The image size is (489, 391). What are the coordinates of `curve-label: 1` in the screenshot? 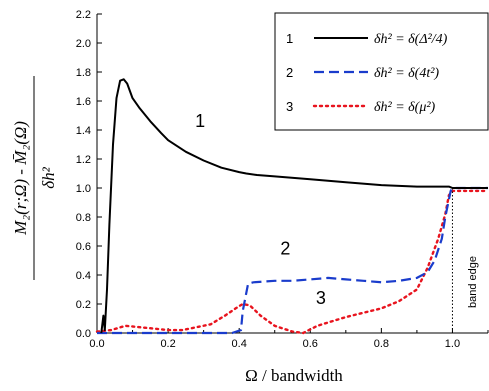 It's located at (200, 121).